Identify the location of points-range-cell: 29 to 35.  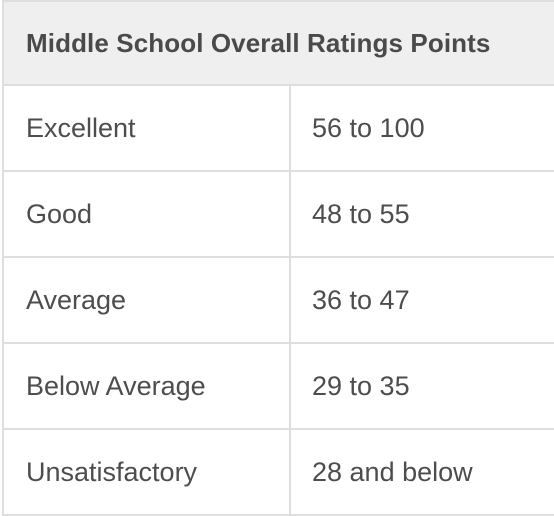
(421, 386).